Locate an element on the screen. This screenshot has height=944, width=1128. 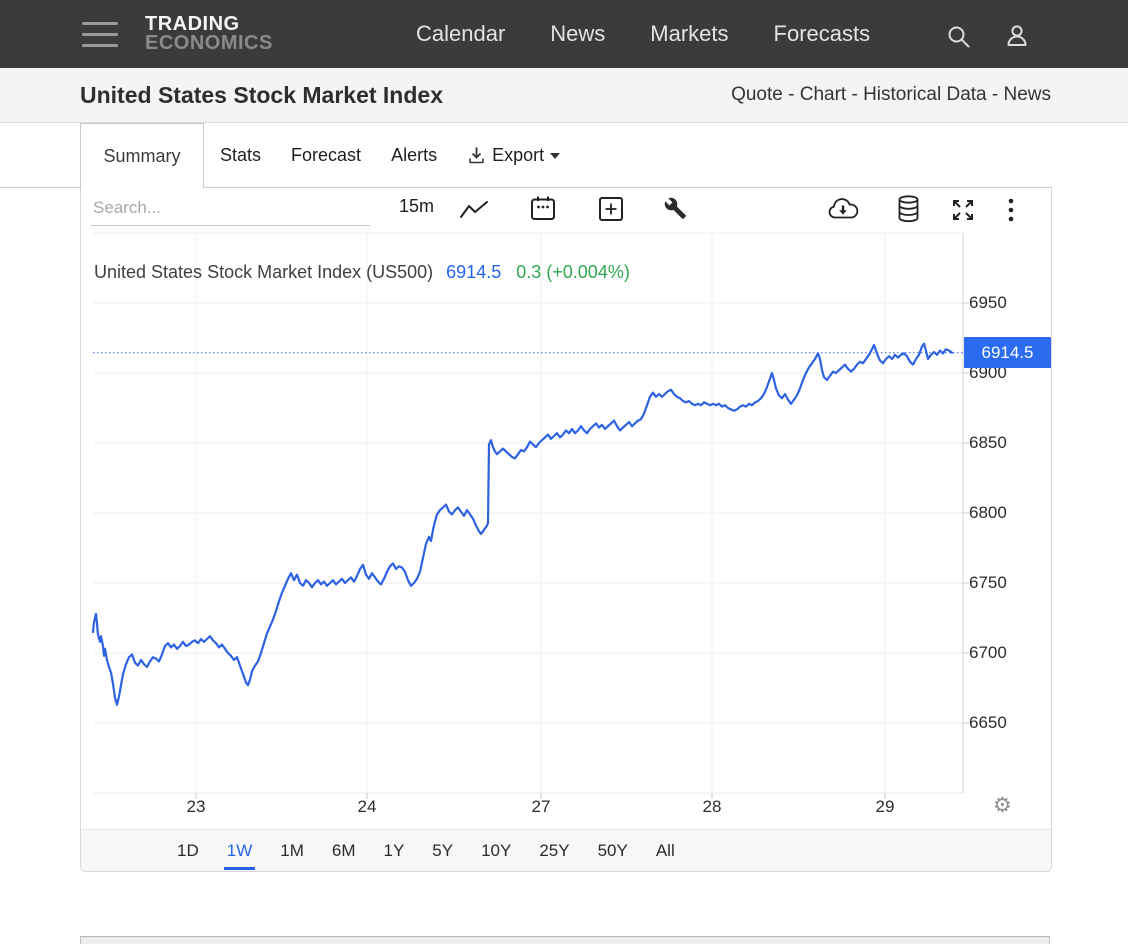
range-selector: 1D 1W 1M 6M 1Y 5Y 10Y 25Y 50Y All is located at coordinates (566, 850).